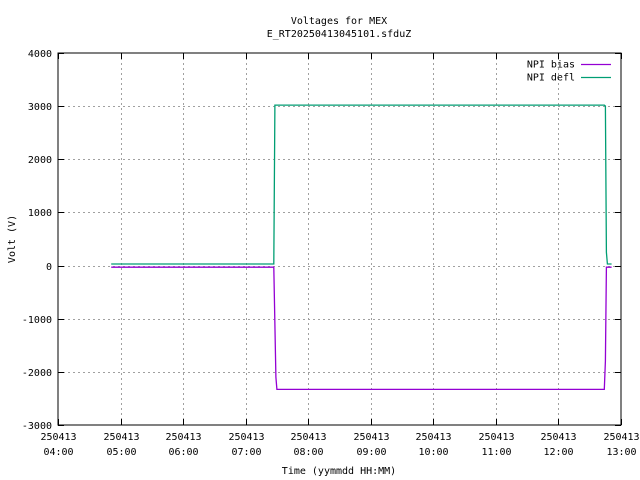  What do you see at coordinates (49, 267) in the screenshot?
I see `y-tick-label: 0` at bounding box center [49, 267].